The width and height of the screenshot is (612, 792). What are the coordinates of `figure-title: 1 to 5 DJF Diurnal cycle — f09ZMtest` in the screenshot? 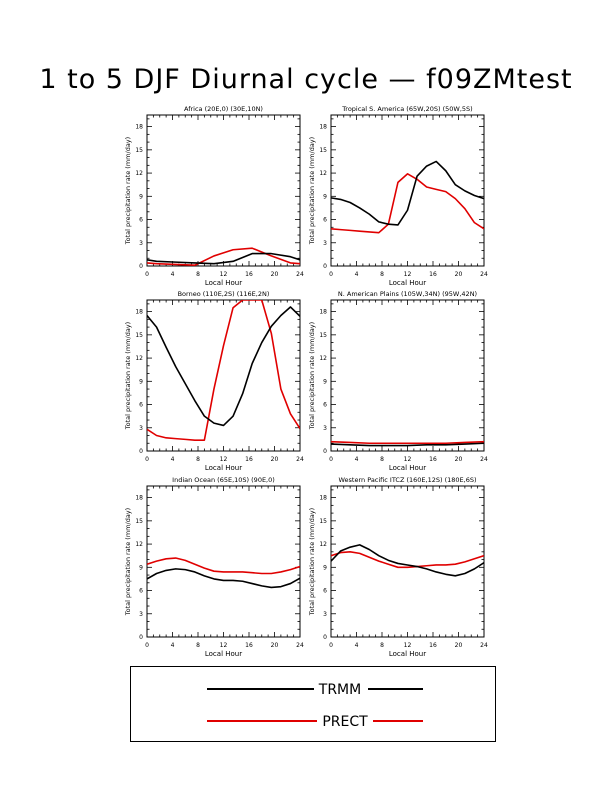 It's located at (306, 79).